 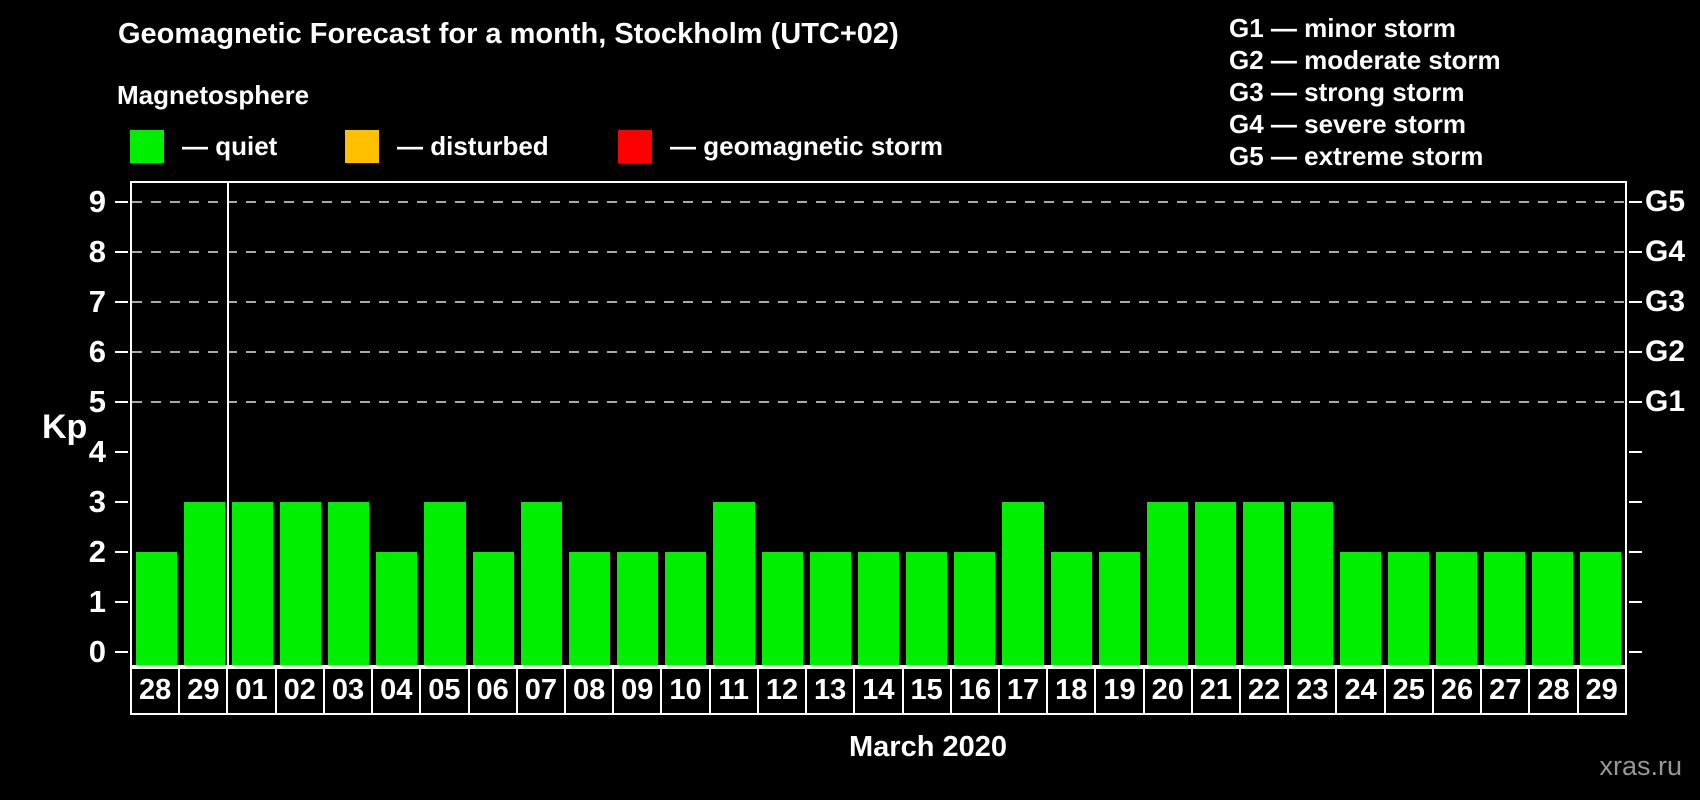 What do you see at coordinates (65, 427) in the screenshot?
I see `y-axis-title: Kp` at bounding box center [65, 427].